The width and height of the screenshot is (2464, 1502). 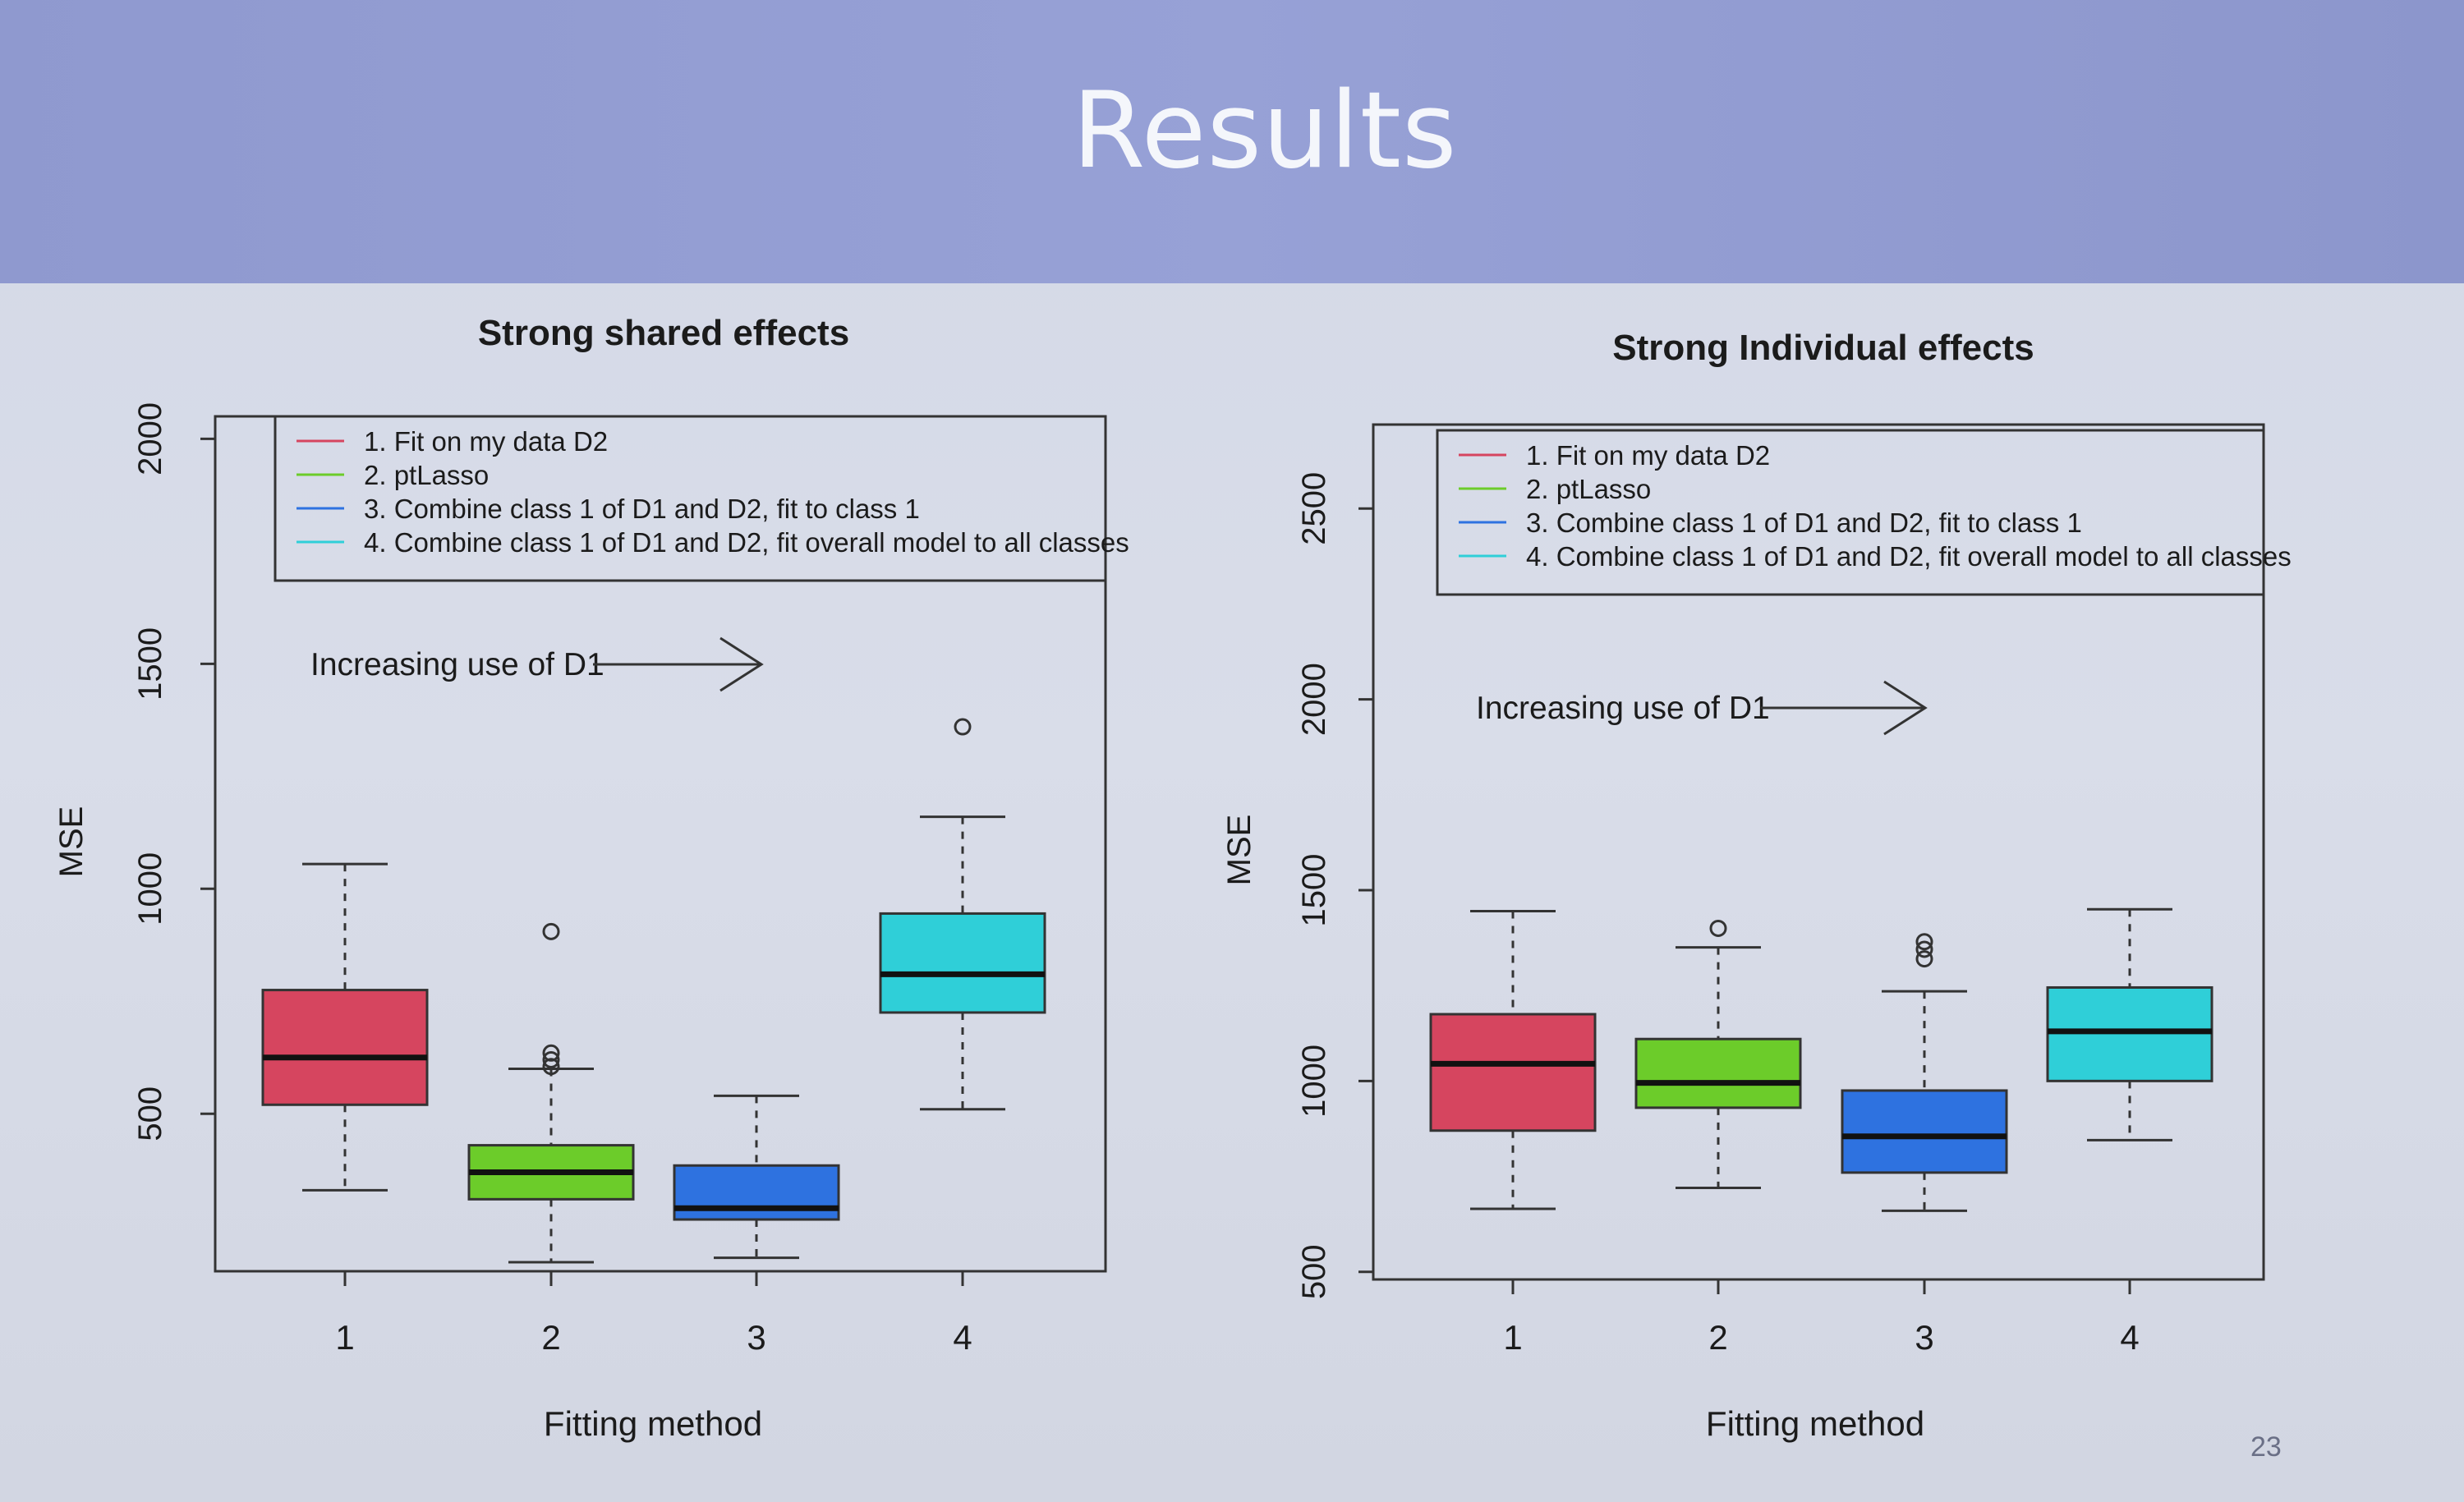 What do you see at coordinates (1823, 348) in the screenshot?
I see `chart-title: Strong Individual effects` at bounding box center [1823, 348].